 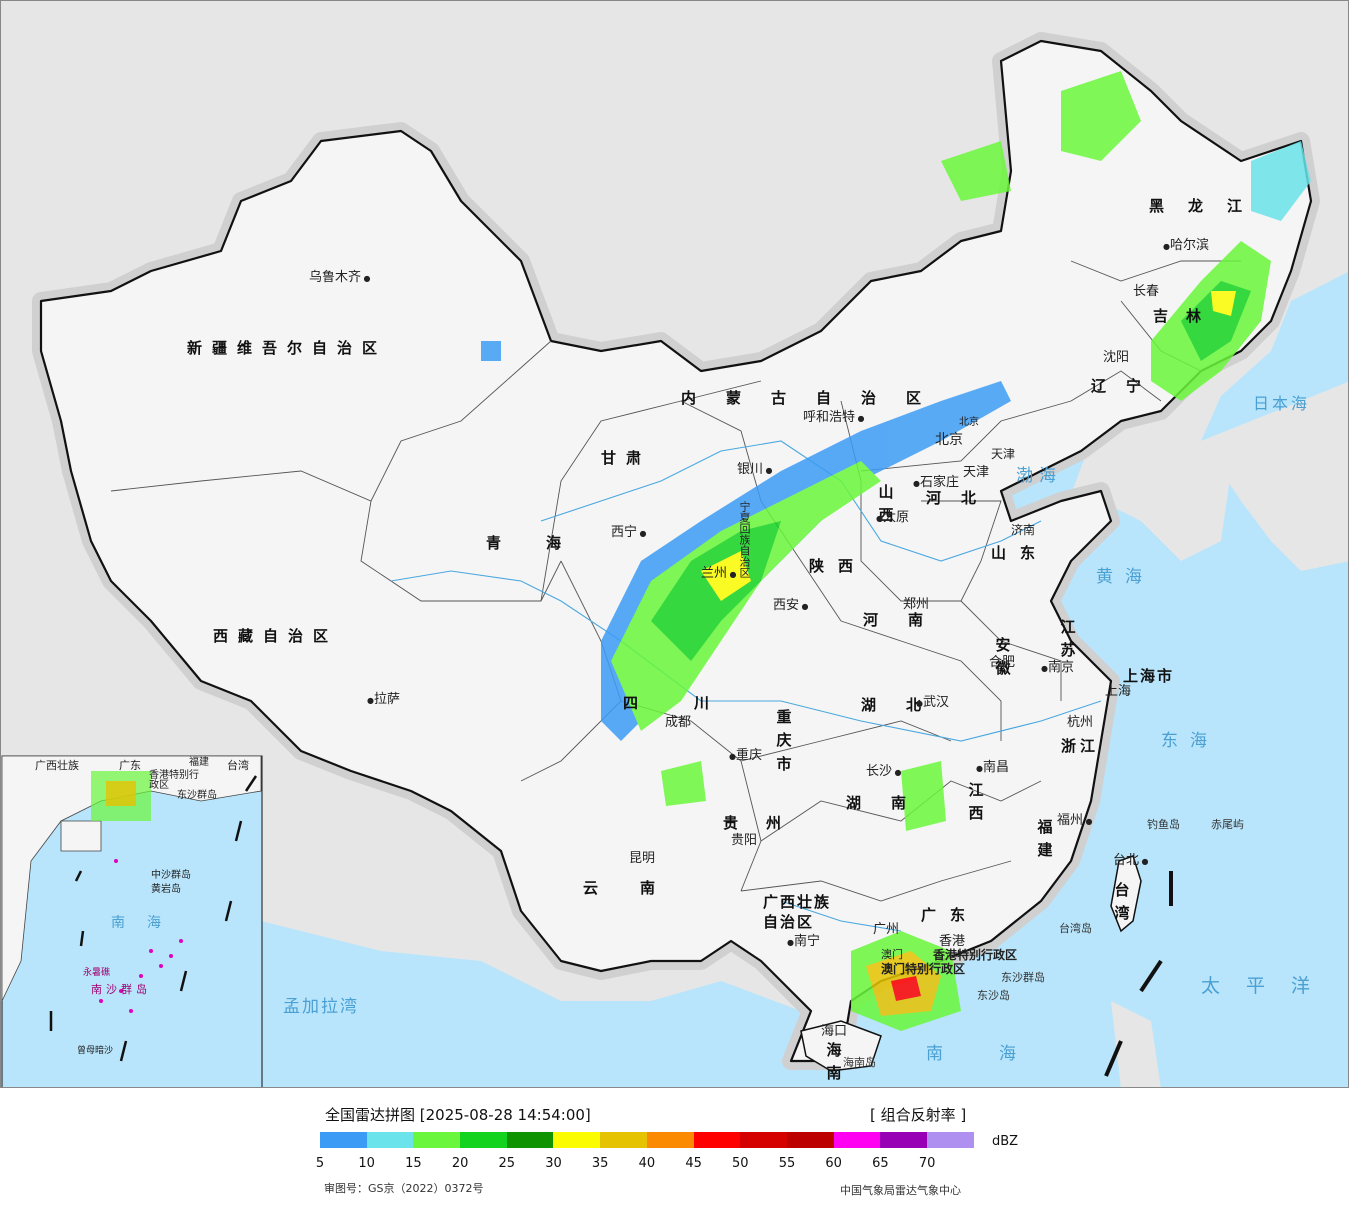 I want to click on land-japan, so click(x=1274, y=476).